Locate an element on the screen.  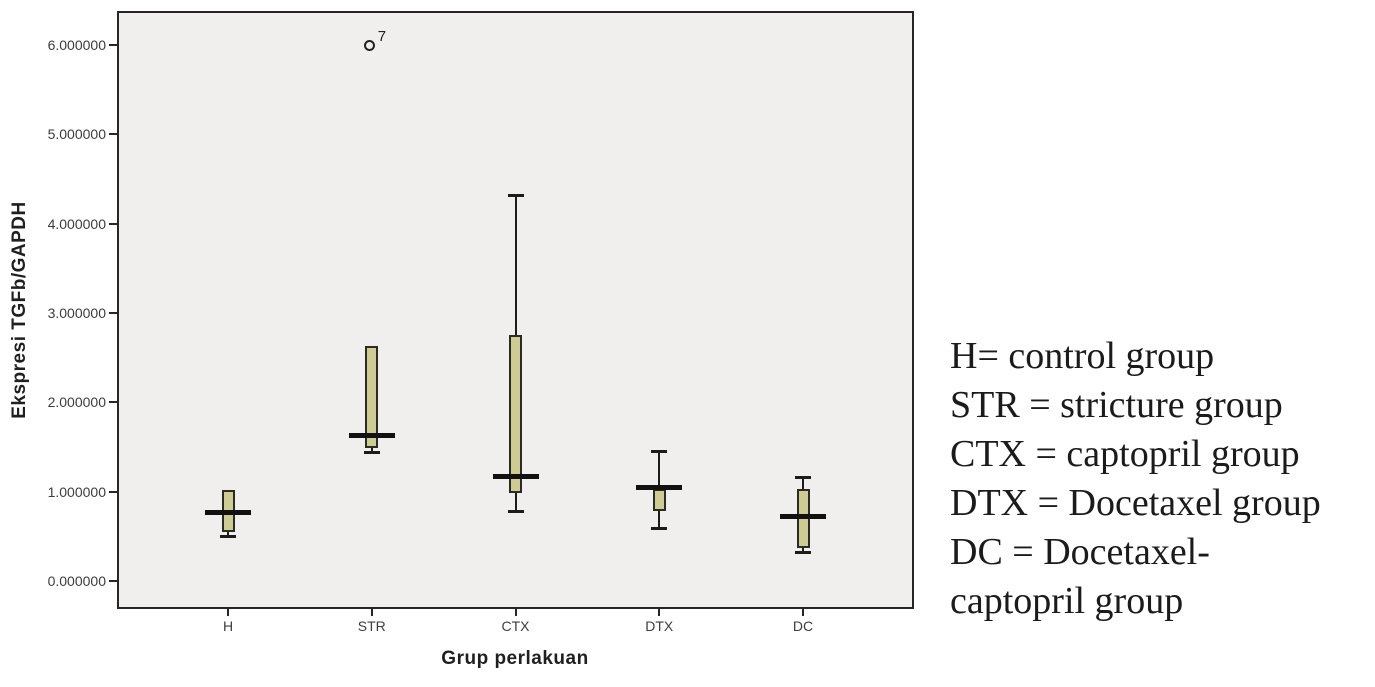
box-CTX is located at coordinates (515, 413).